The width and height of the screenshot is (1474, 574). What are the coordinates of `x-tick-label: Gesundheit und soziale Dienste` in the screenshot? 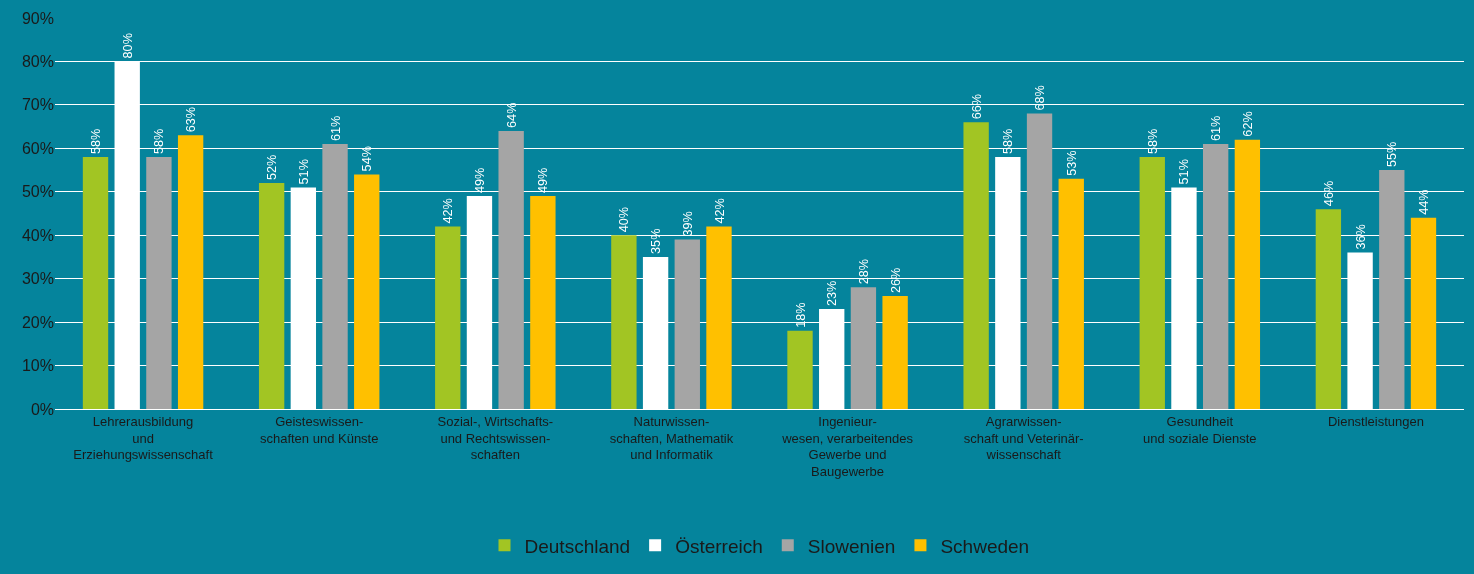 It's located at (1200, 429).